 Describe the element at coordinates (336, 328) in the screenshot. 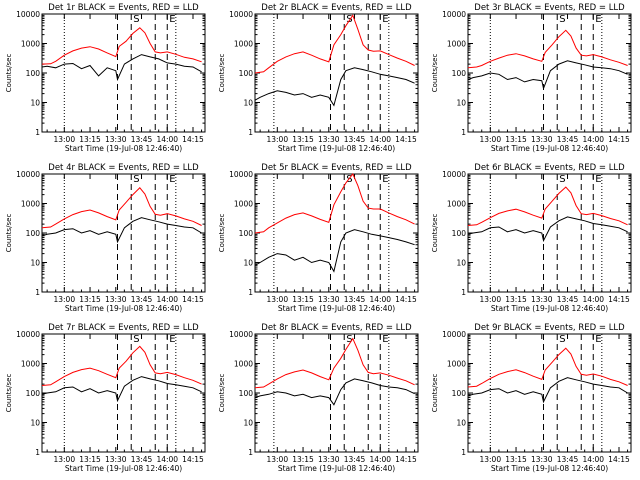

I see `chart-title: Det 8r BLACK = Events, RED = LLD` at that location.